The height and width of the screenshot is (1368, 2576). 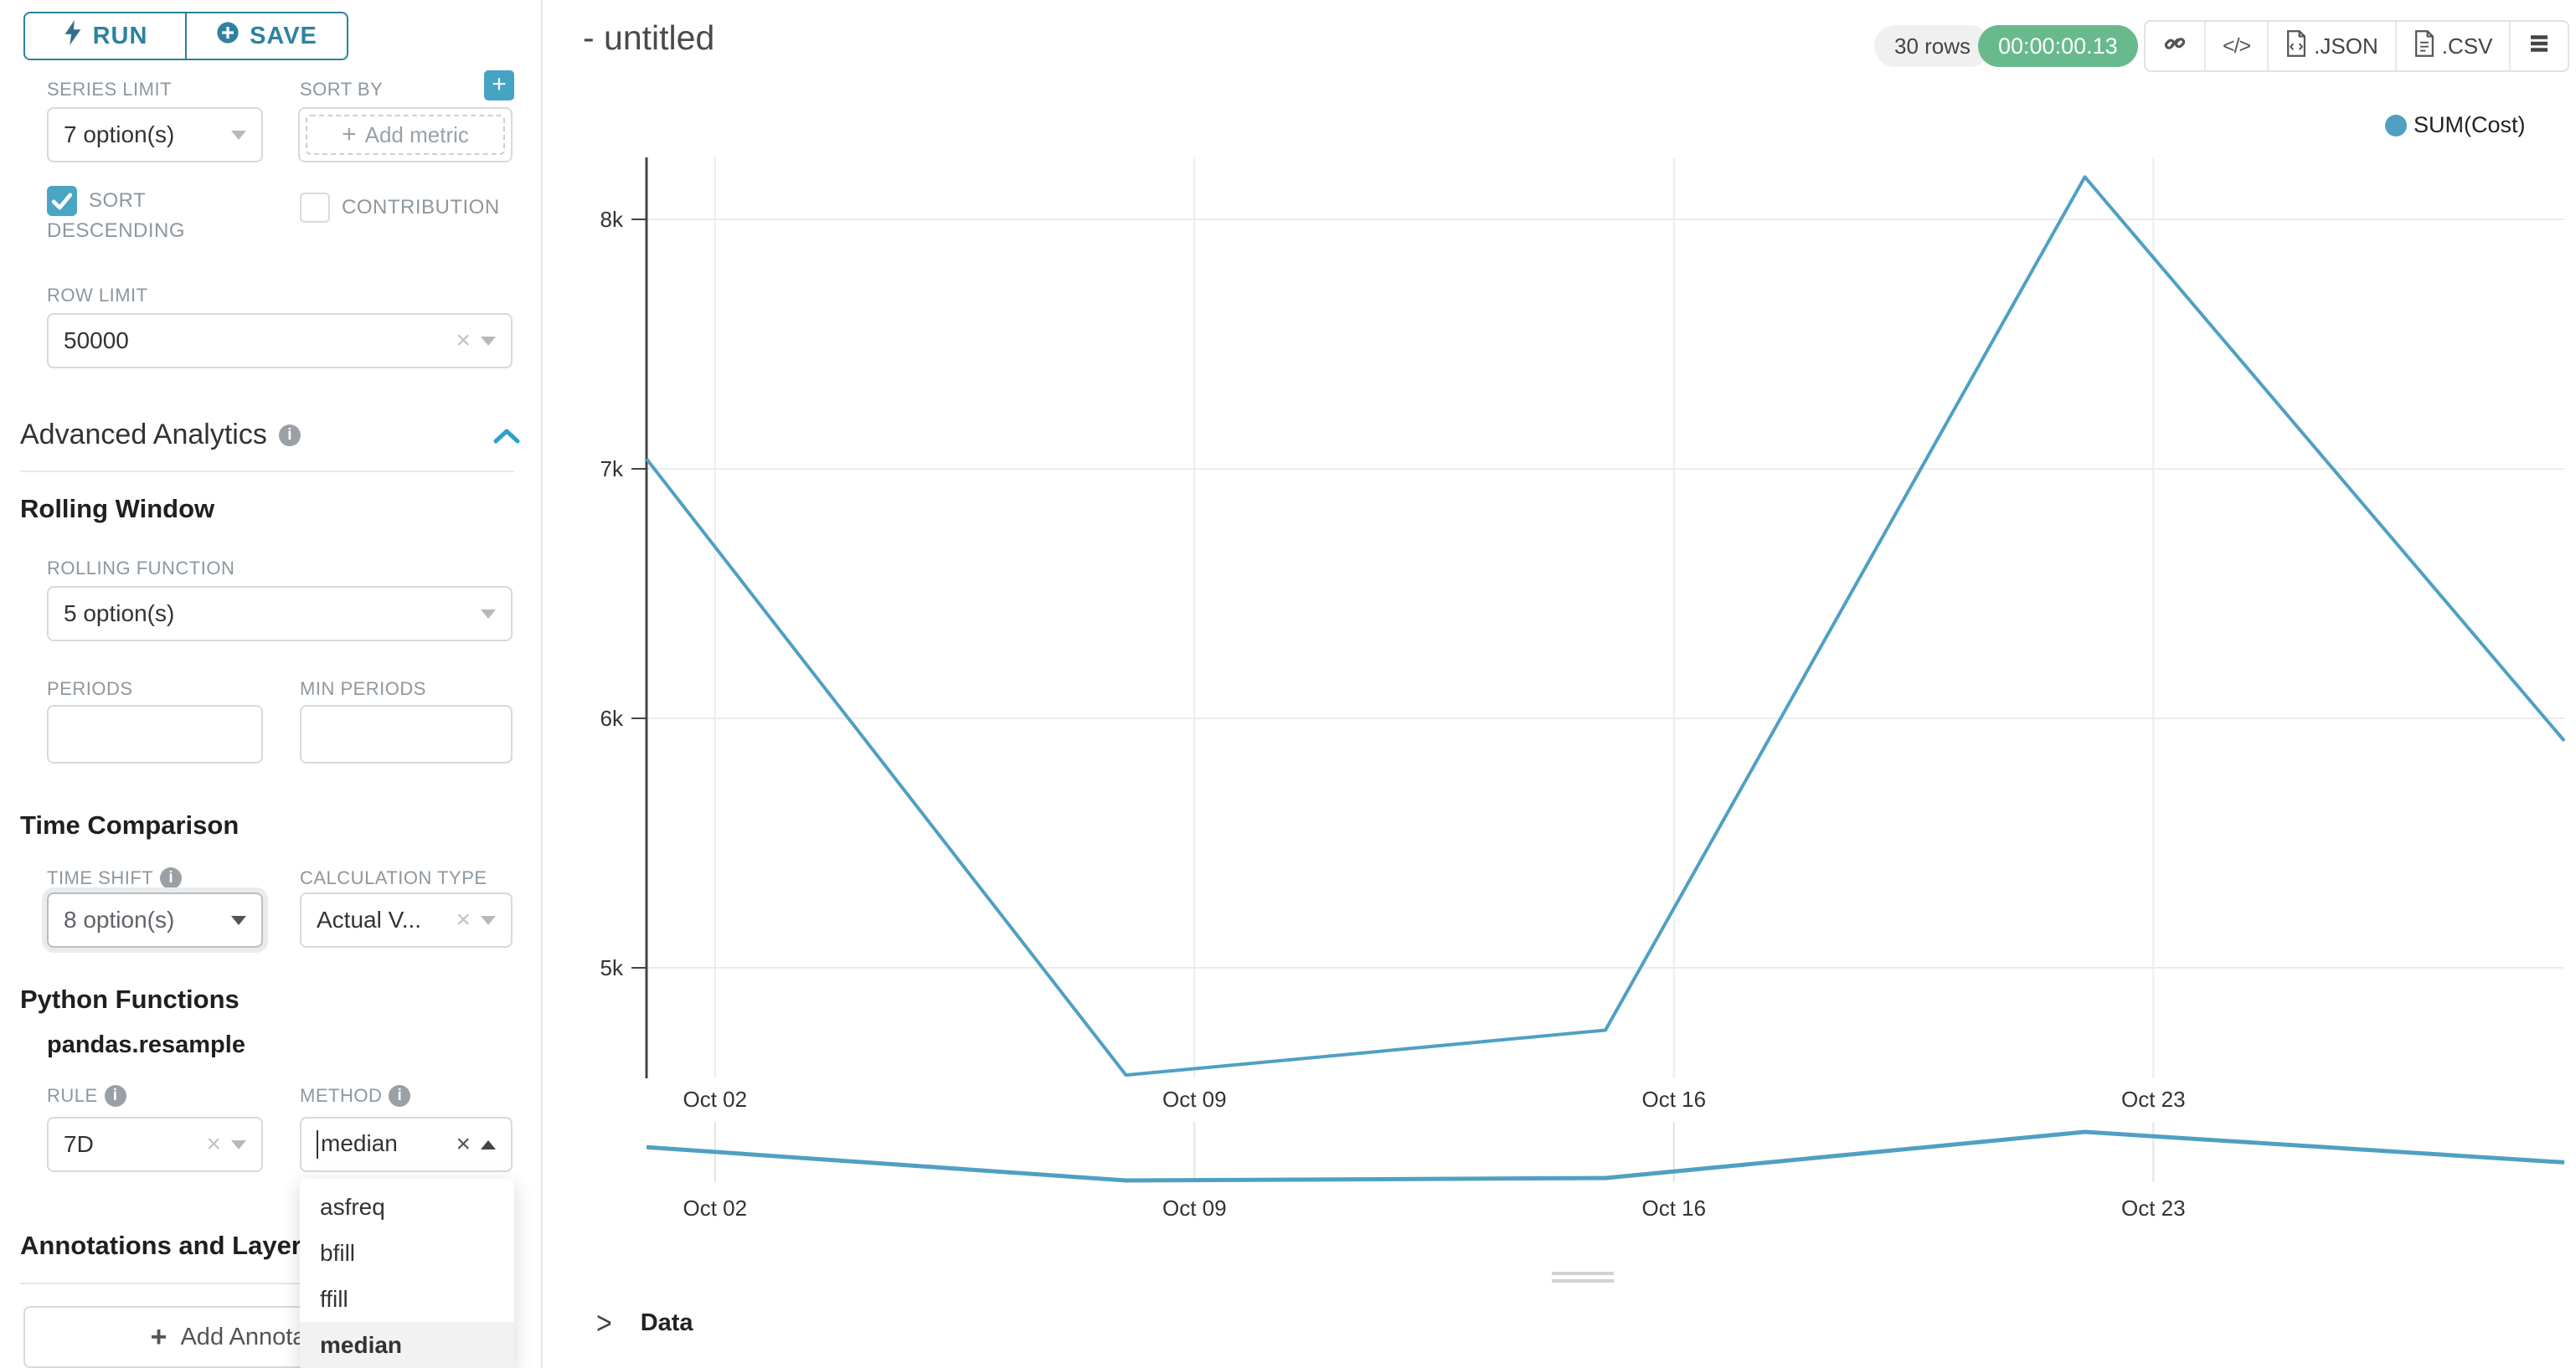 I want to click on csv-file-icon, so click(x=2424, y=46).